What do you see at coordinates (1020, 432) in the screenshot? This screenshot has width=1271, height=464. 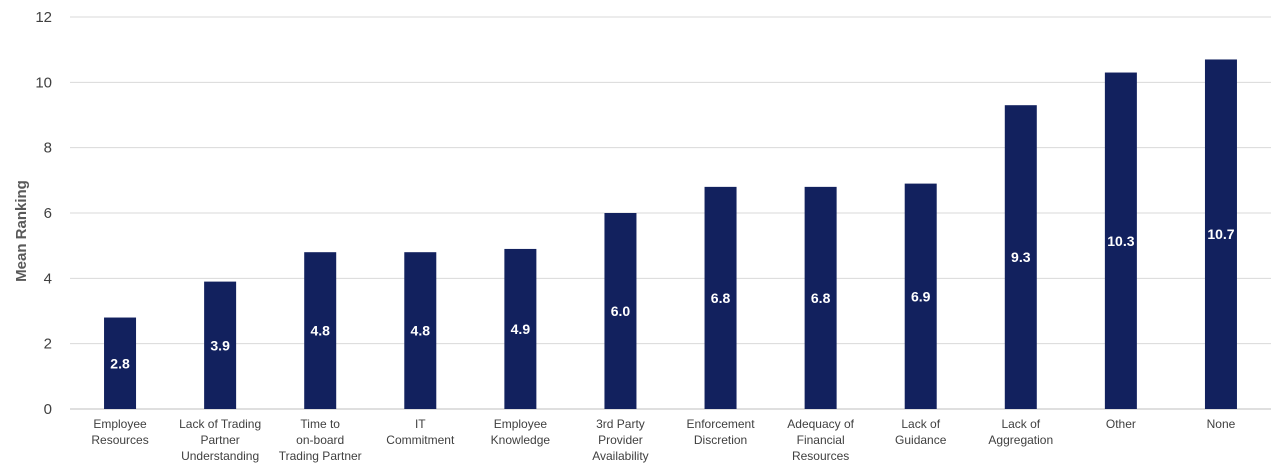 I see `x-category-label: Lack of Aggregation` at bounding box center [1020, 432].